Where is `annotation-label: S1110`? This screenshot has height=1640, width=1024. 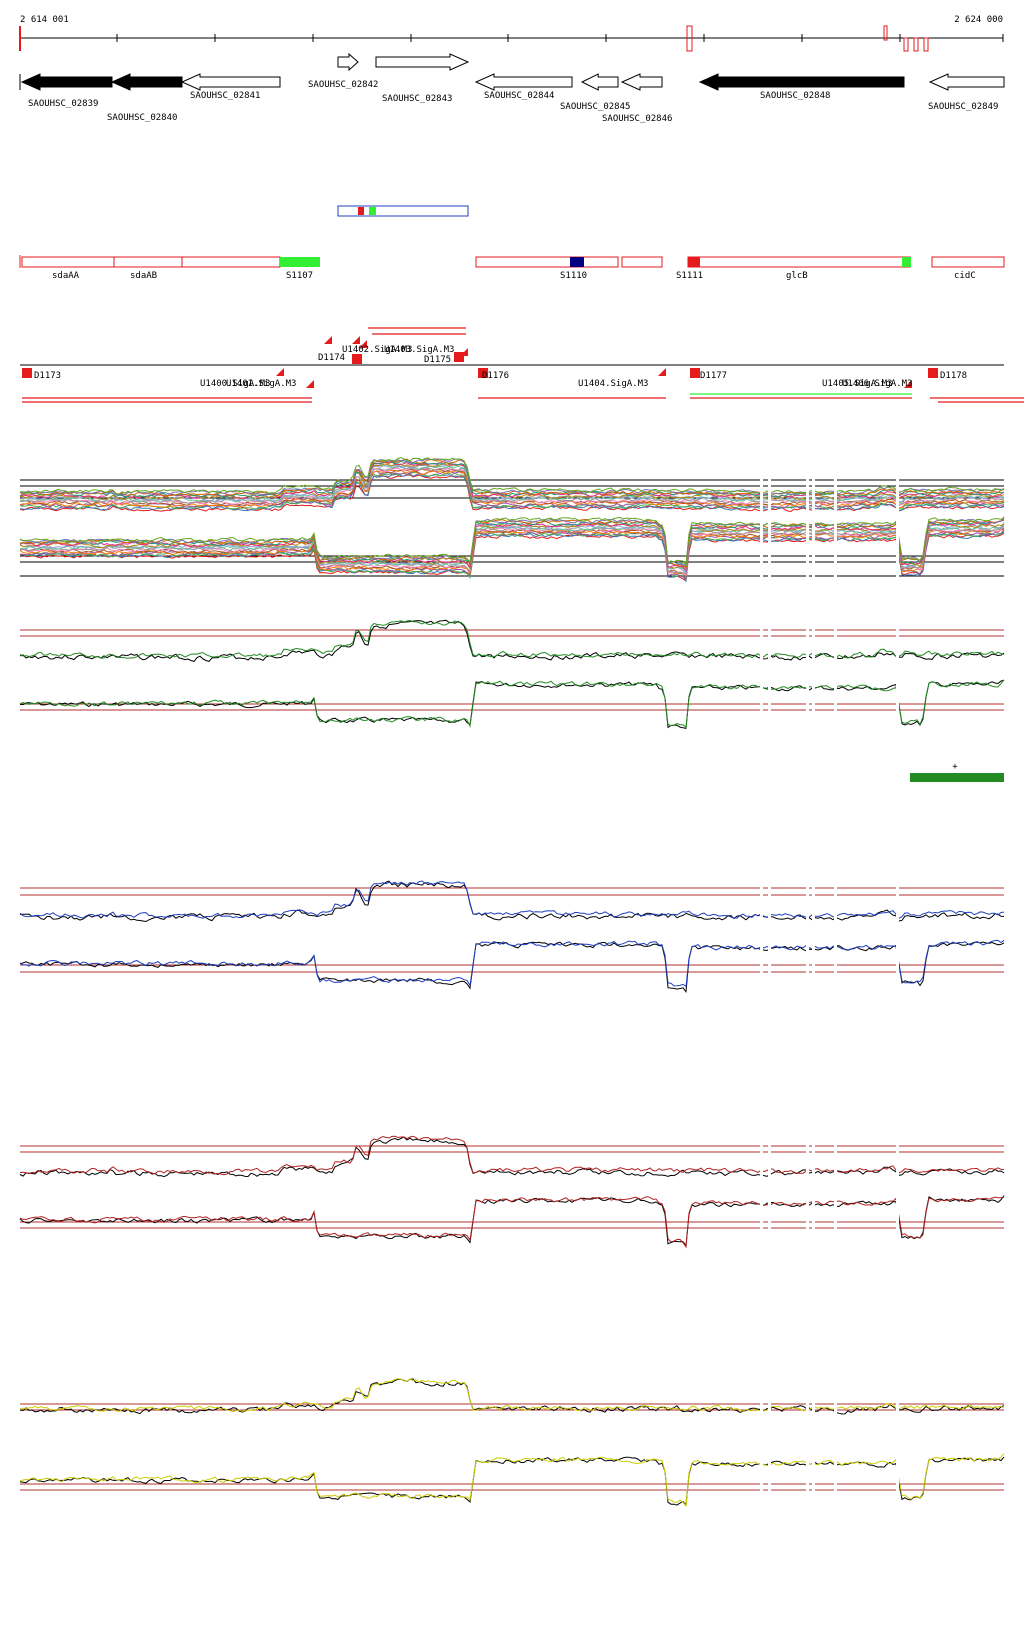
annotation-label: S1110 is located at coordinates (573, 276).